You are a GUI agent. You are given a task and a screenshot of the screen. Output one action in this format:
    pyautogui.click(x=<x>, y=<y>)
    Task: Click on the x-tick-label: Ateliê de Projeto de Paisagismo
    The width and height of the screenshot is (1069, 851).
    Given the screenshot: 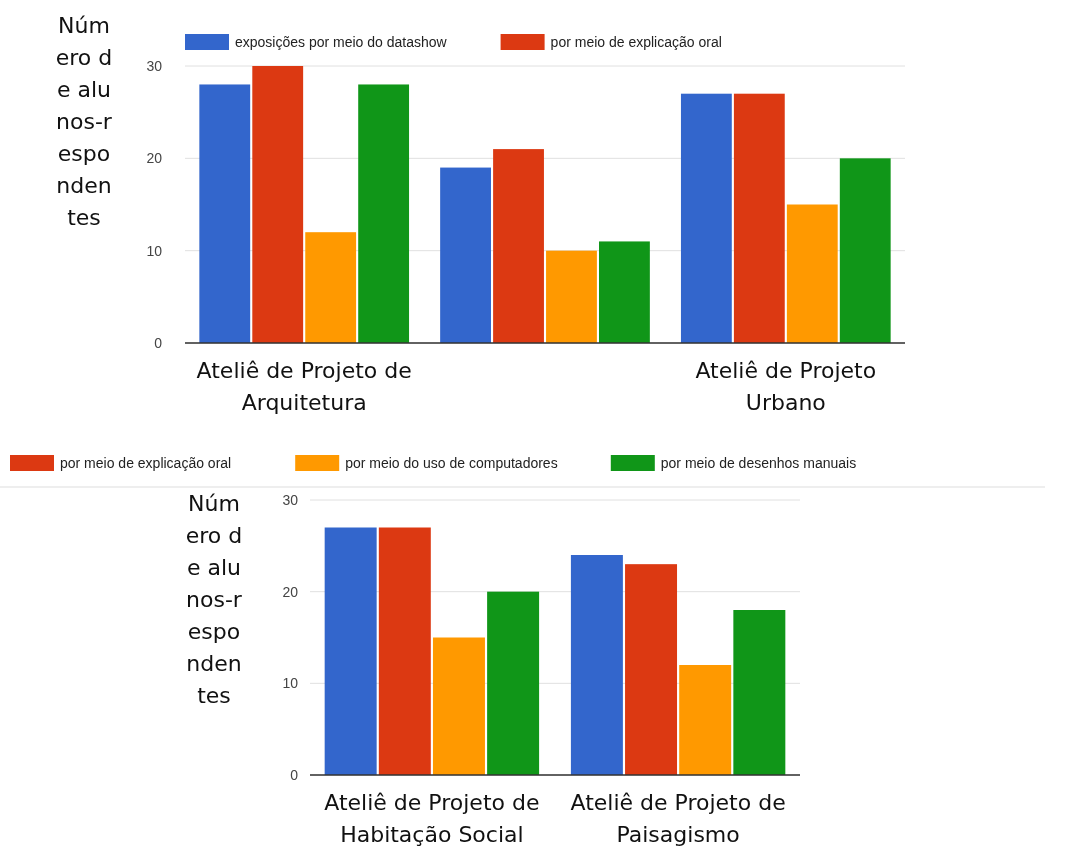 What is the action you would take?
    pyautogui.click(x=678, y=819)
    